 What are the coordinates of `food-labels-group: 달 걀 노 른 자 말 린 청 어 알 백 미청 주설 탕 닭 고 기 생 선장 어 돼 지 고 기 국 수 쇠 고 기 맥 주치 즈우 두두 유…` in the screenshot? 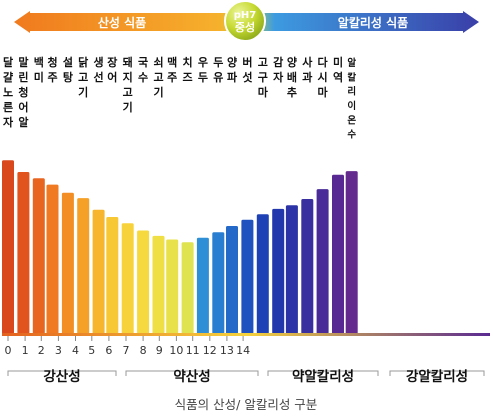 It's located at (179, 98).